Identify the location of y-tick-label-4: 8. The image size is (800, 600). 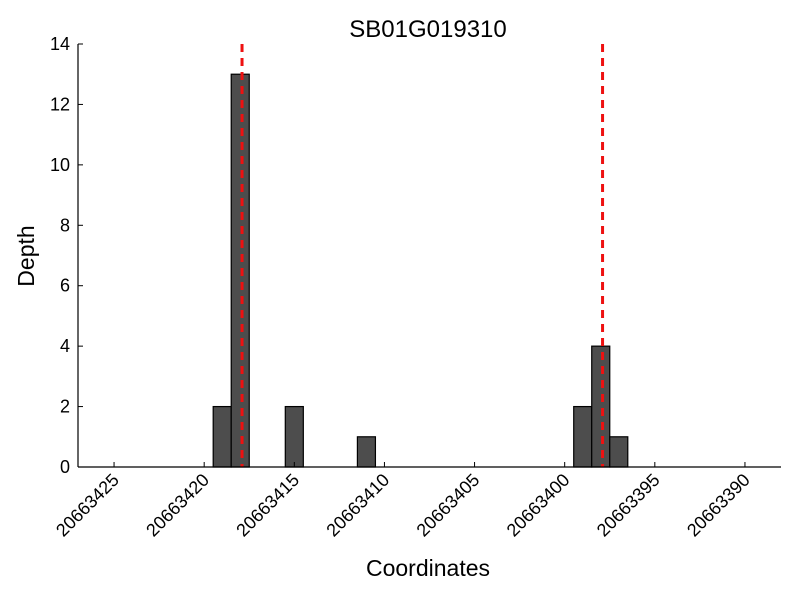
(65, 225).